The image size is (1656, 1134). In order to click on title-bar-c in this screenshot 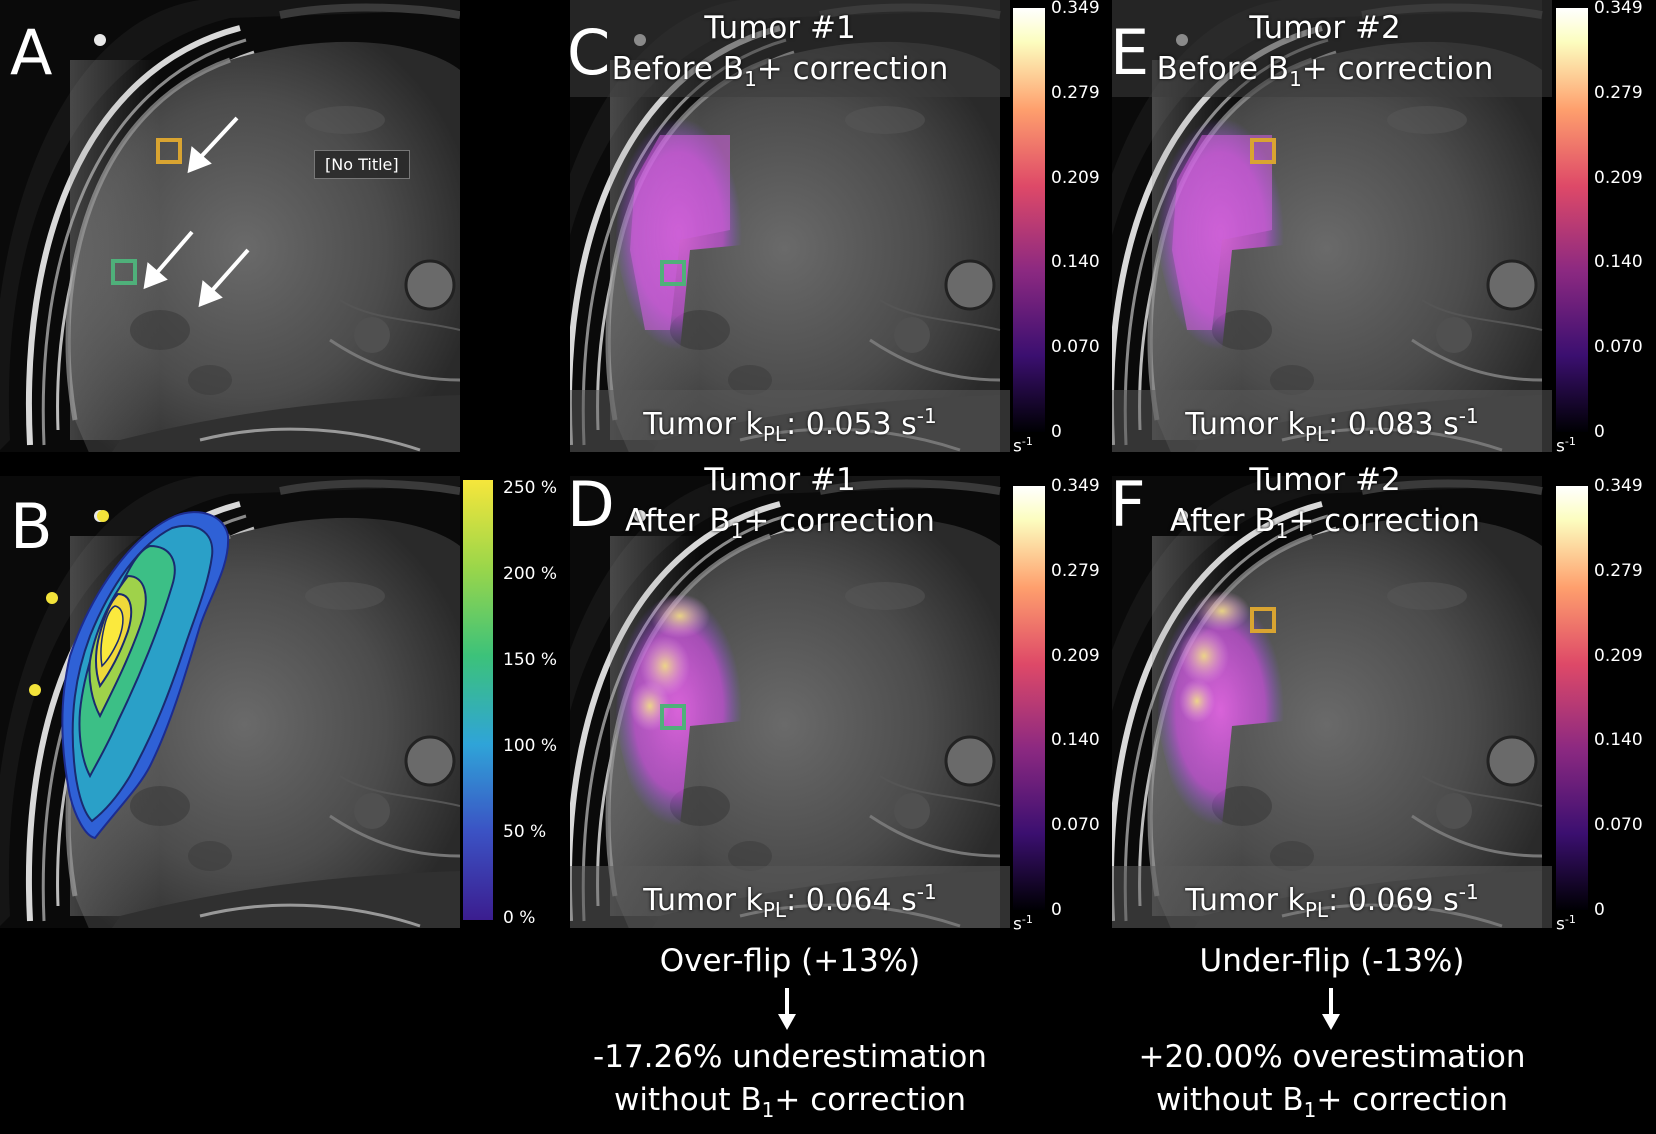, I will do `click(790, 48)`.